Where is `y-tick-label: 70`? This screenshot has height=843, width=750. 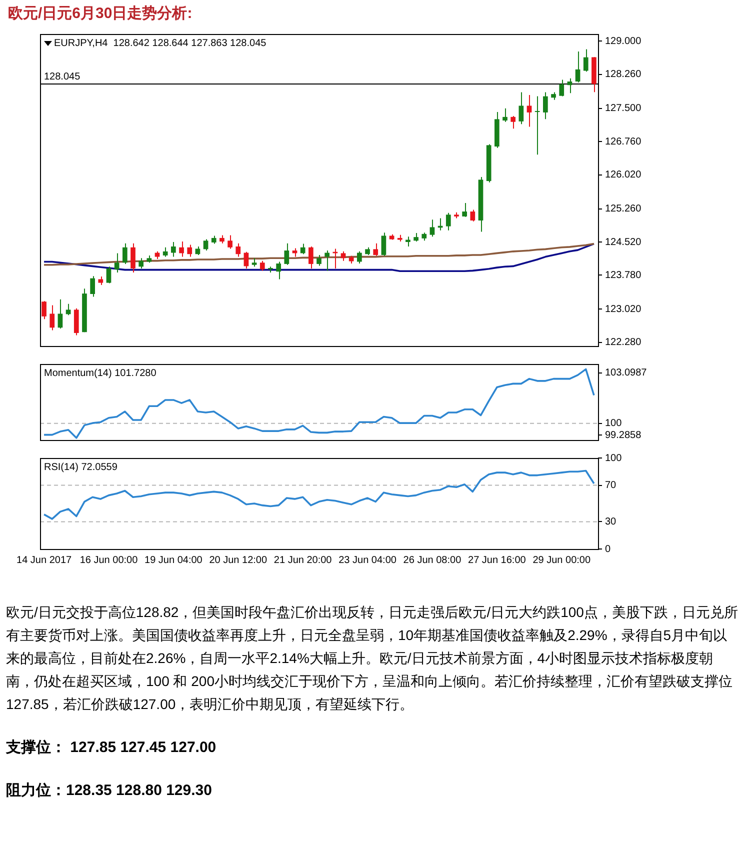 y-tick-label: 70 is located at coordinates (611, 486).